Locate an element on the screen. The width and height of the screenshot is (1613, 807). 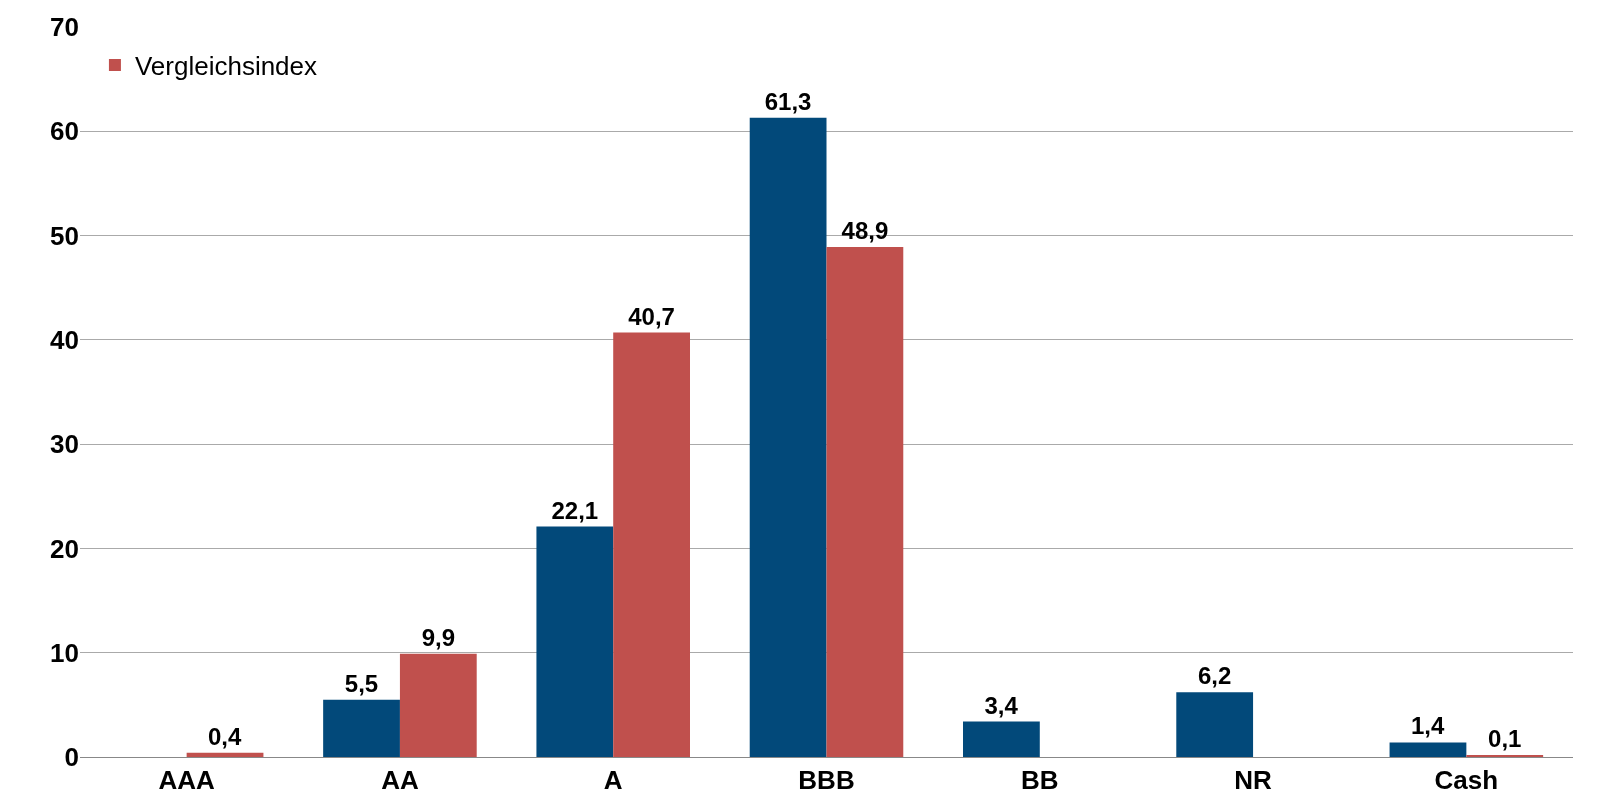
y-tick-label: 20 is located at coordinates (64, 548).